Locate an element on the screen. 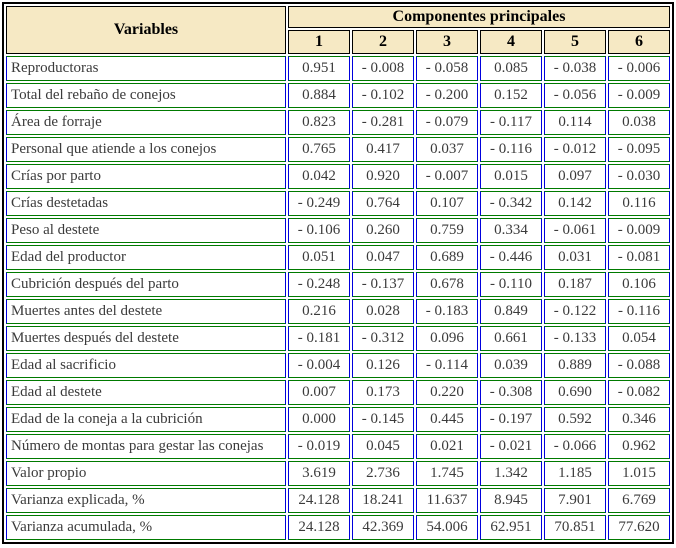  value-cell: 0.038 is located at coordinates (639, 122).